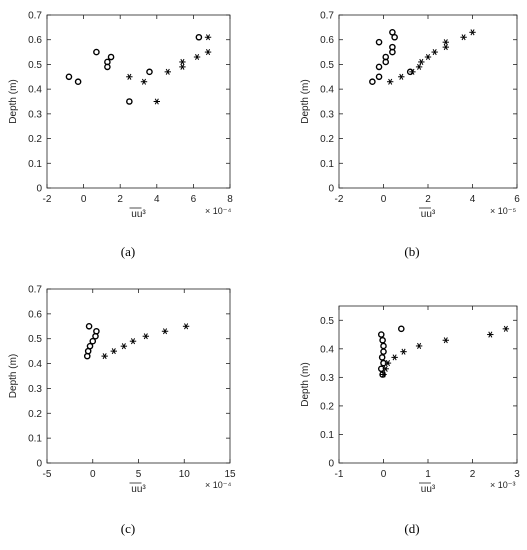  What do you see at coordinates (128, 251) in the screenshot?
I see `panel-caption: (a)` at bounding box center [128, 251].